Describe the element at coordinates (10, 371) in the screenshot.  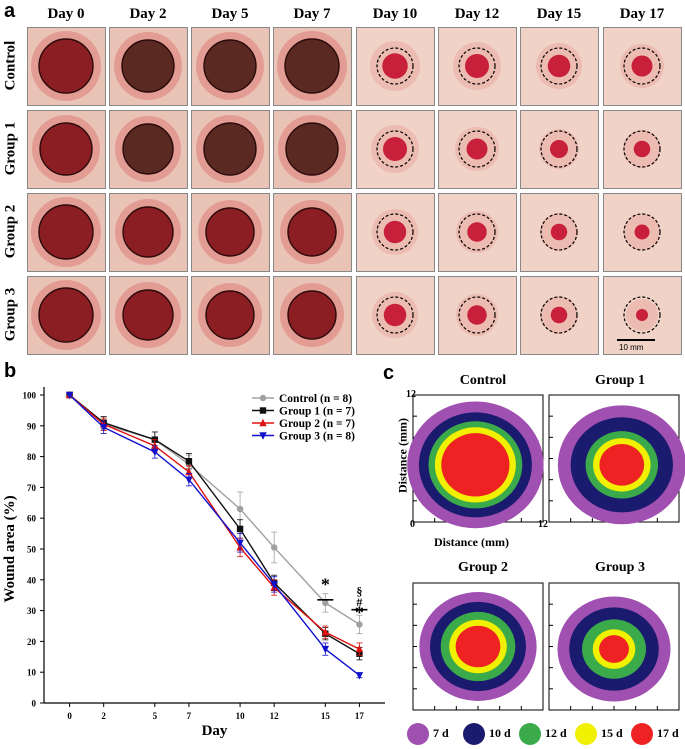
I see `panel-b-letter: b` at that location.